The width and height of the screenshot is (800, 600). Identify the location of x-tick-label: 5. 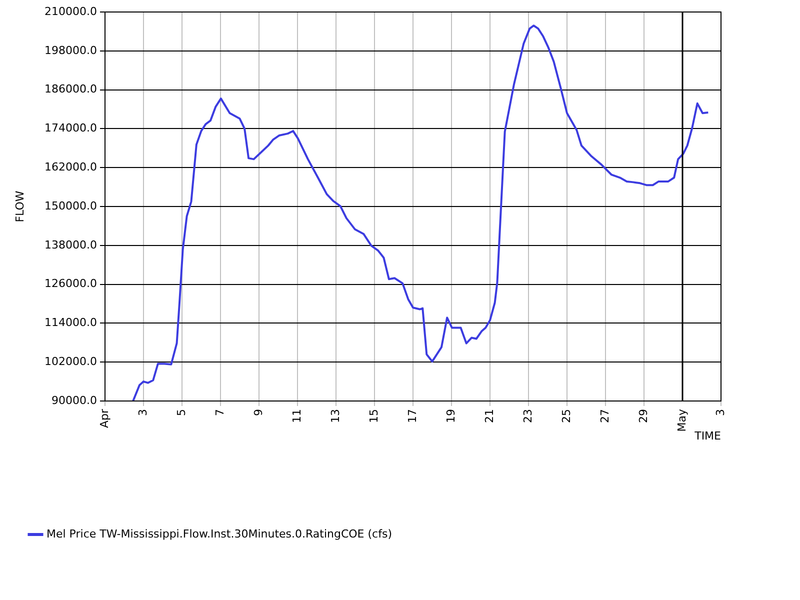
(181, 412).